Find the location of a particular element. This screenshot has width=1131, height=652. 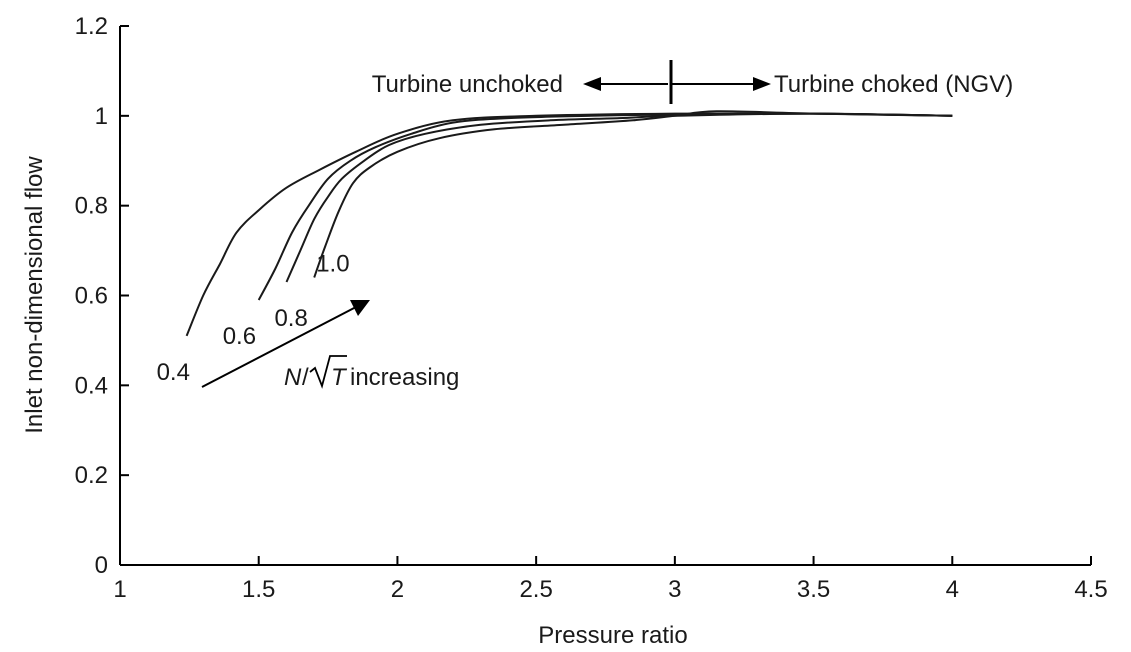

series-line-1.0 is located at coordinates (633, 194).